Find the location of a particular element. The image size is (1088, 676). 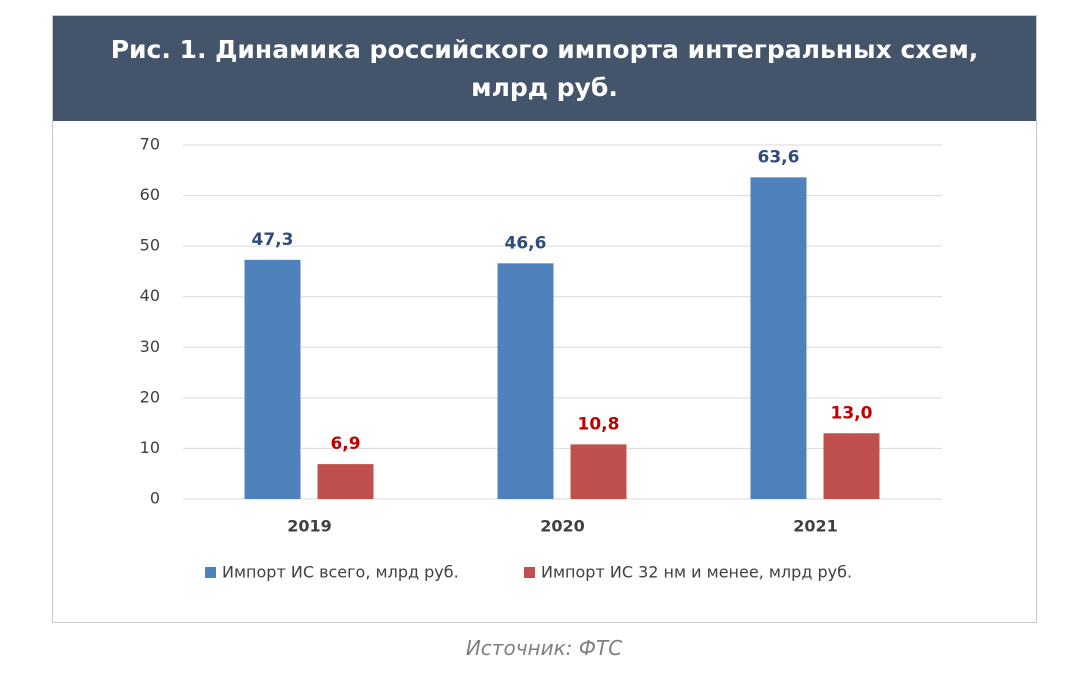

value-label: 46,6 is located at coordinates (526, 243).